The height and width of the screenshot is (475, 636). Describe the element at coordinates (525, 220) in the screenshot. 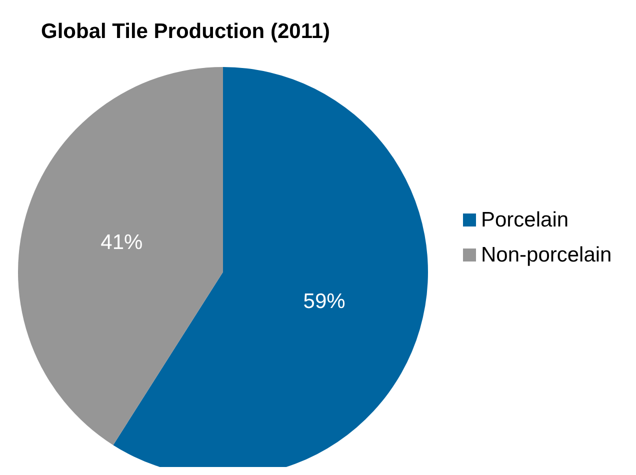

I see `legend-label: Porcelain` at that location.